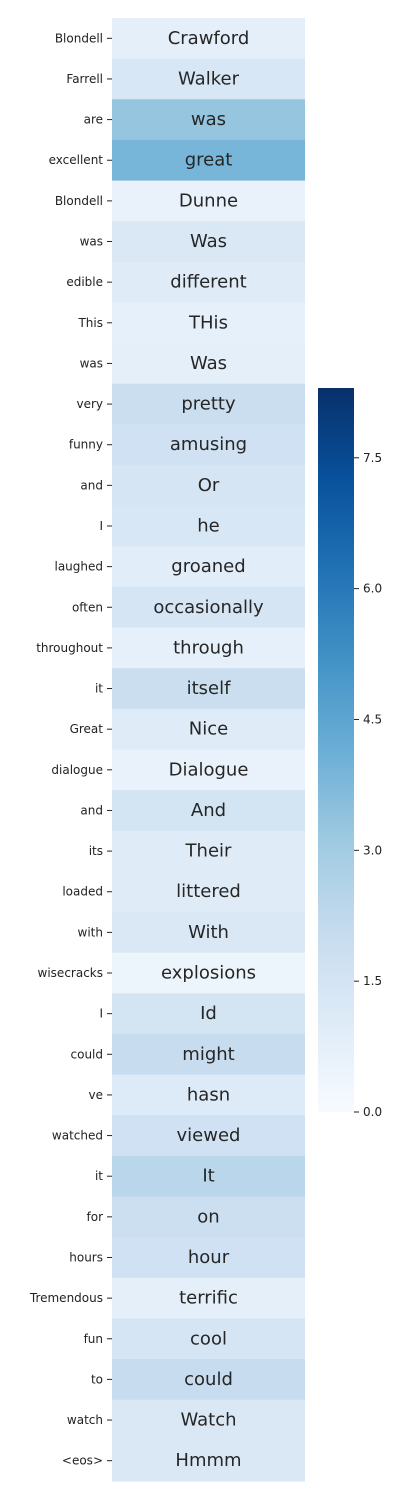 The width and height of the screenshot is (400, 1500). What do you see at coordinates (84, 79) in the screenshot?
I see `row-label: Farrell` at bounding box center [84, 79].